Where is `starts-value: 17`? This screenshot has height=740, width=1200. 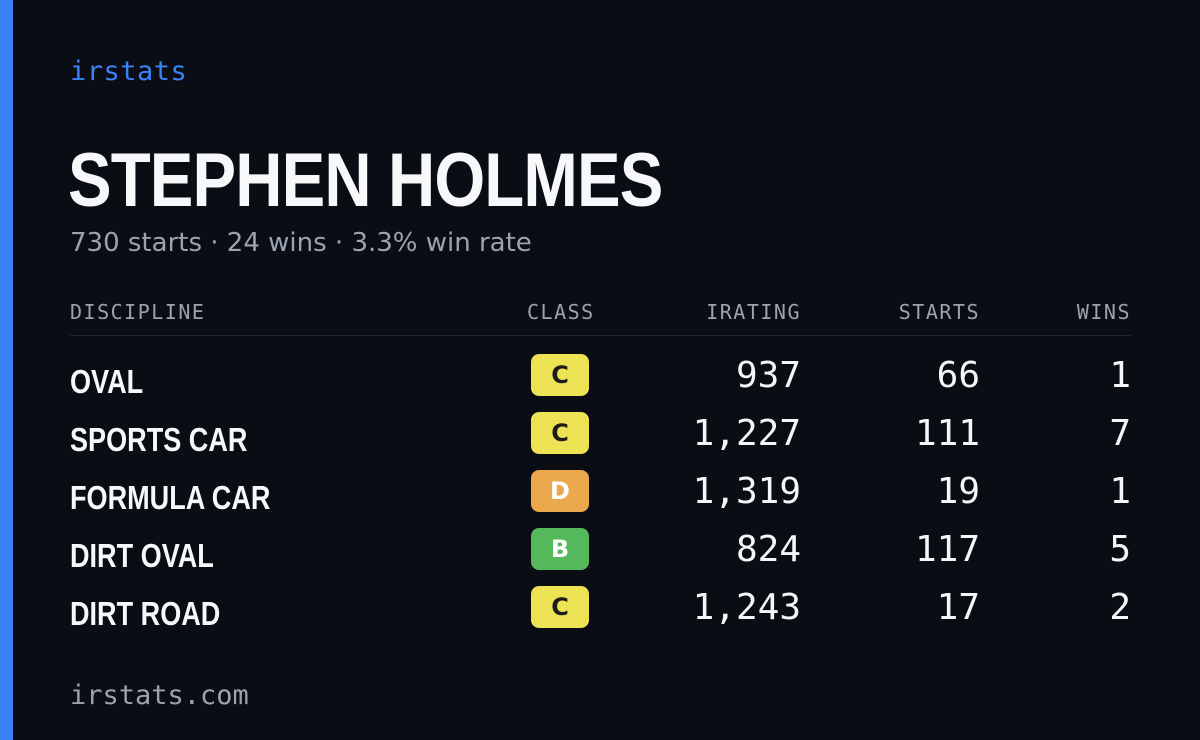 starts-value: 17 is located at coordinates (958, 607).